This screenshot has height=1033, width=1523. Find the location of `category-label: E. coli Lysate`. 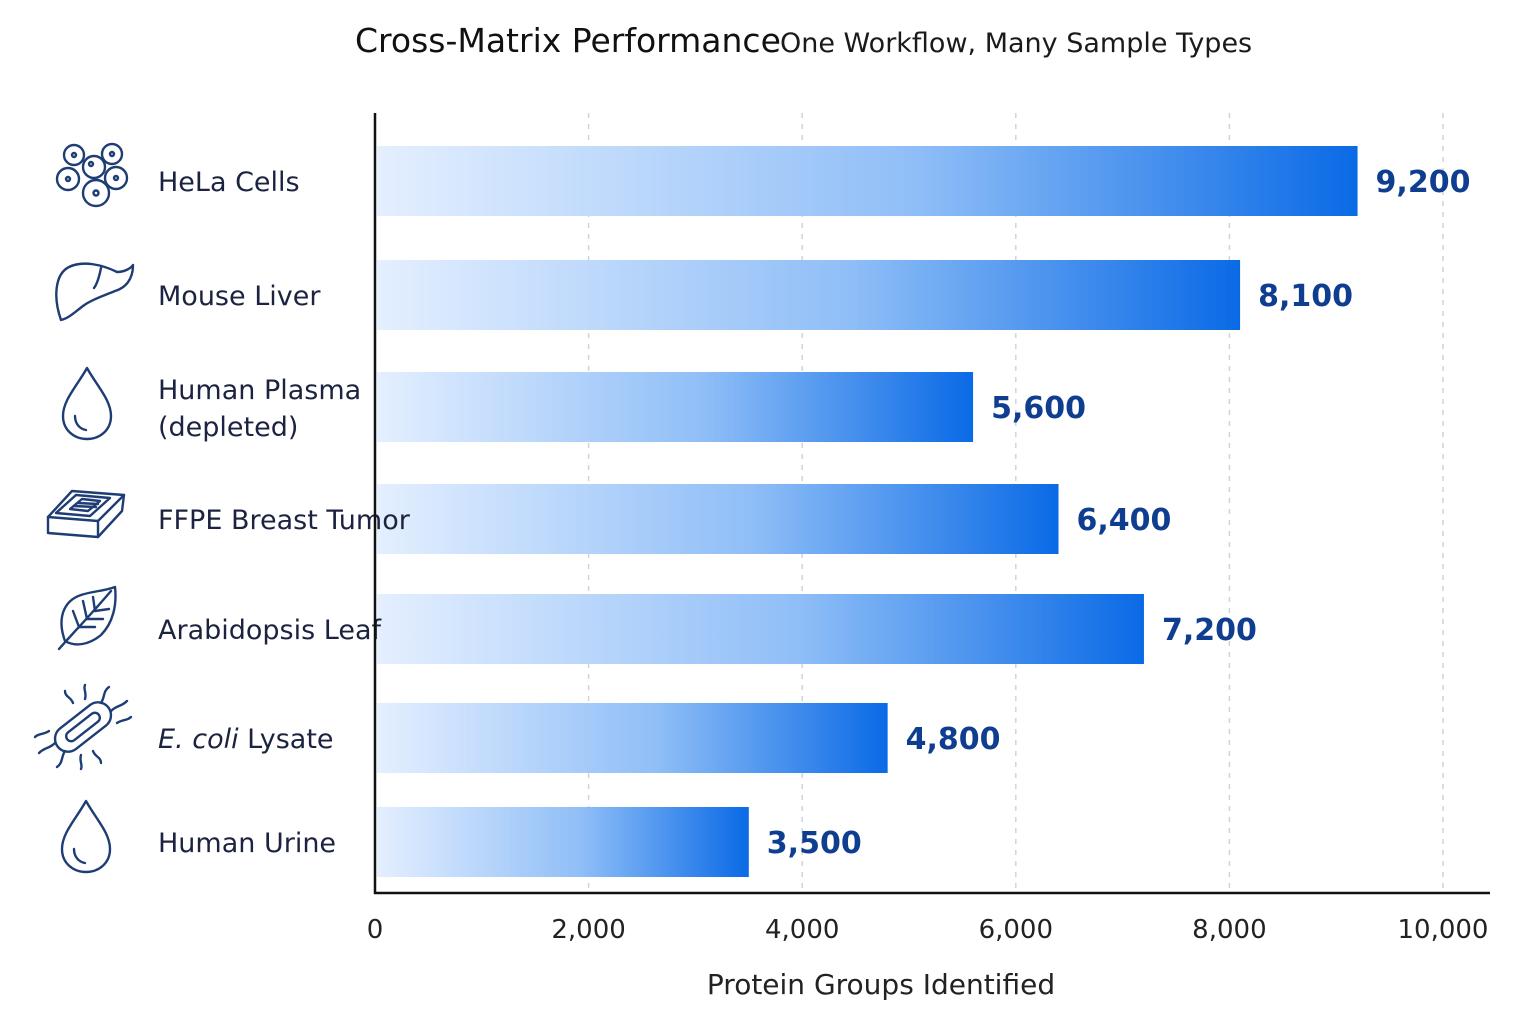

category-label: E. coli Lysate is located at coordinates (246, 739).